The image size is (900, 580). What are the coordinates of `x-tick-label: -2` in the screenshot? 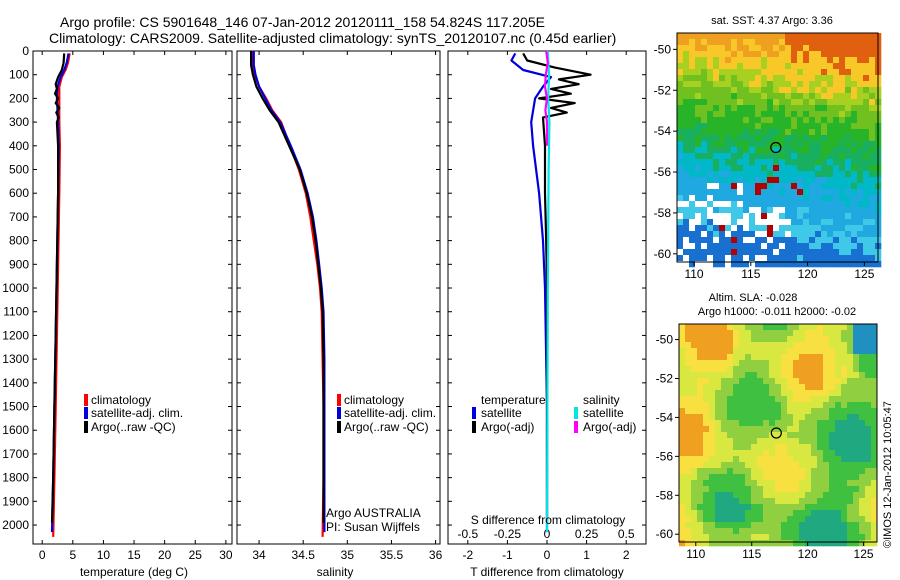 It's located at (467, 555).